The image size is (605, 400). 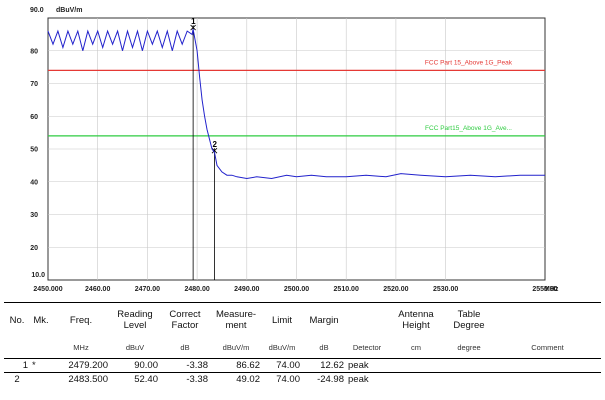 What do you see at coordinates (37, 10) in the screenshot?
I see `y-top-label: 90.0` at bounding box center [37, 10].